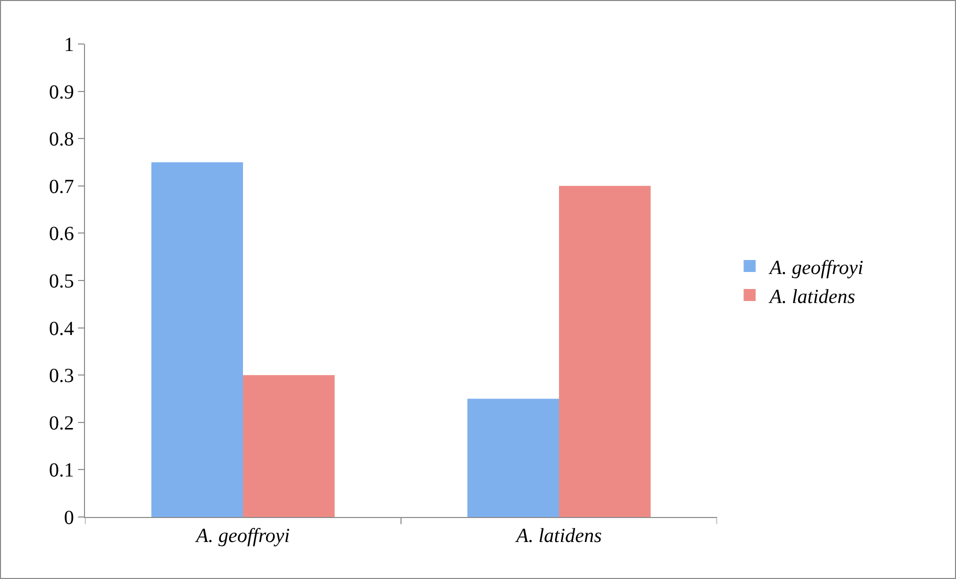 The width and height of the screenshot is (956, 579). Describe the element at coordinates (69, 45) in the screenshot. I see `y-tick-label: 1` at that location.